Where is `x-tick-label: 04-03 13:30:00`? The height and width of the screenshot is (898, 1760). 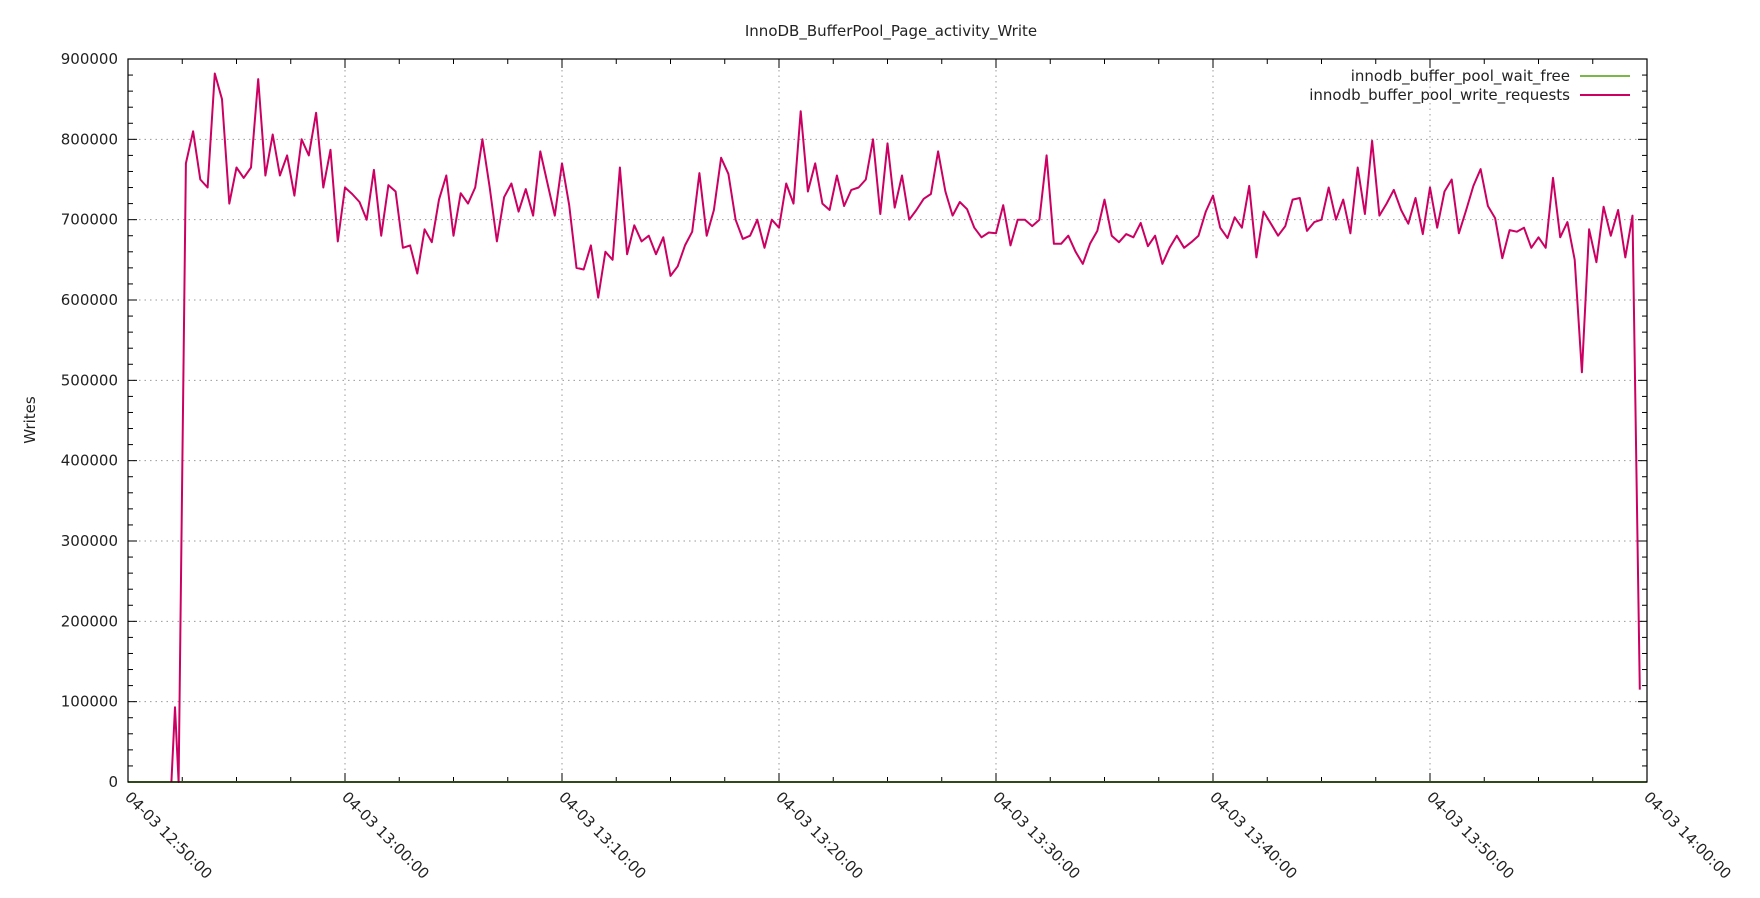
x-tick-label: 04-03 13:30:00 is located at coordinates (1036, 835).